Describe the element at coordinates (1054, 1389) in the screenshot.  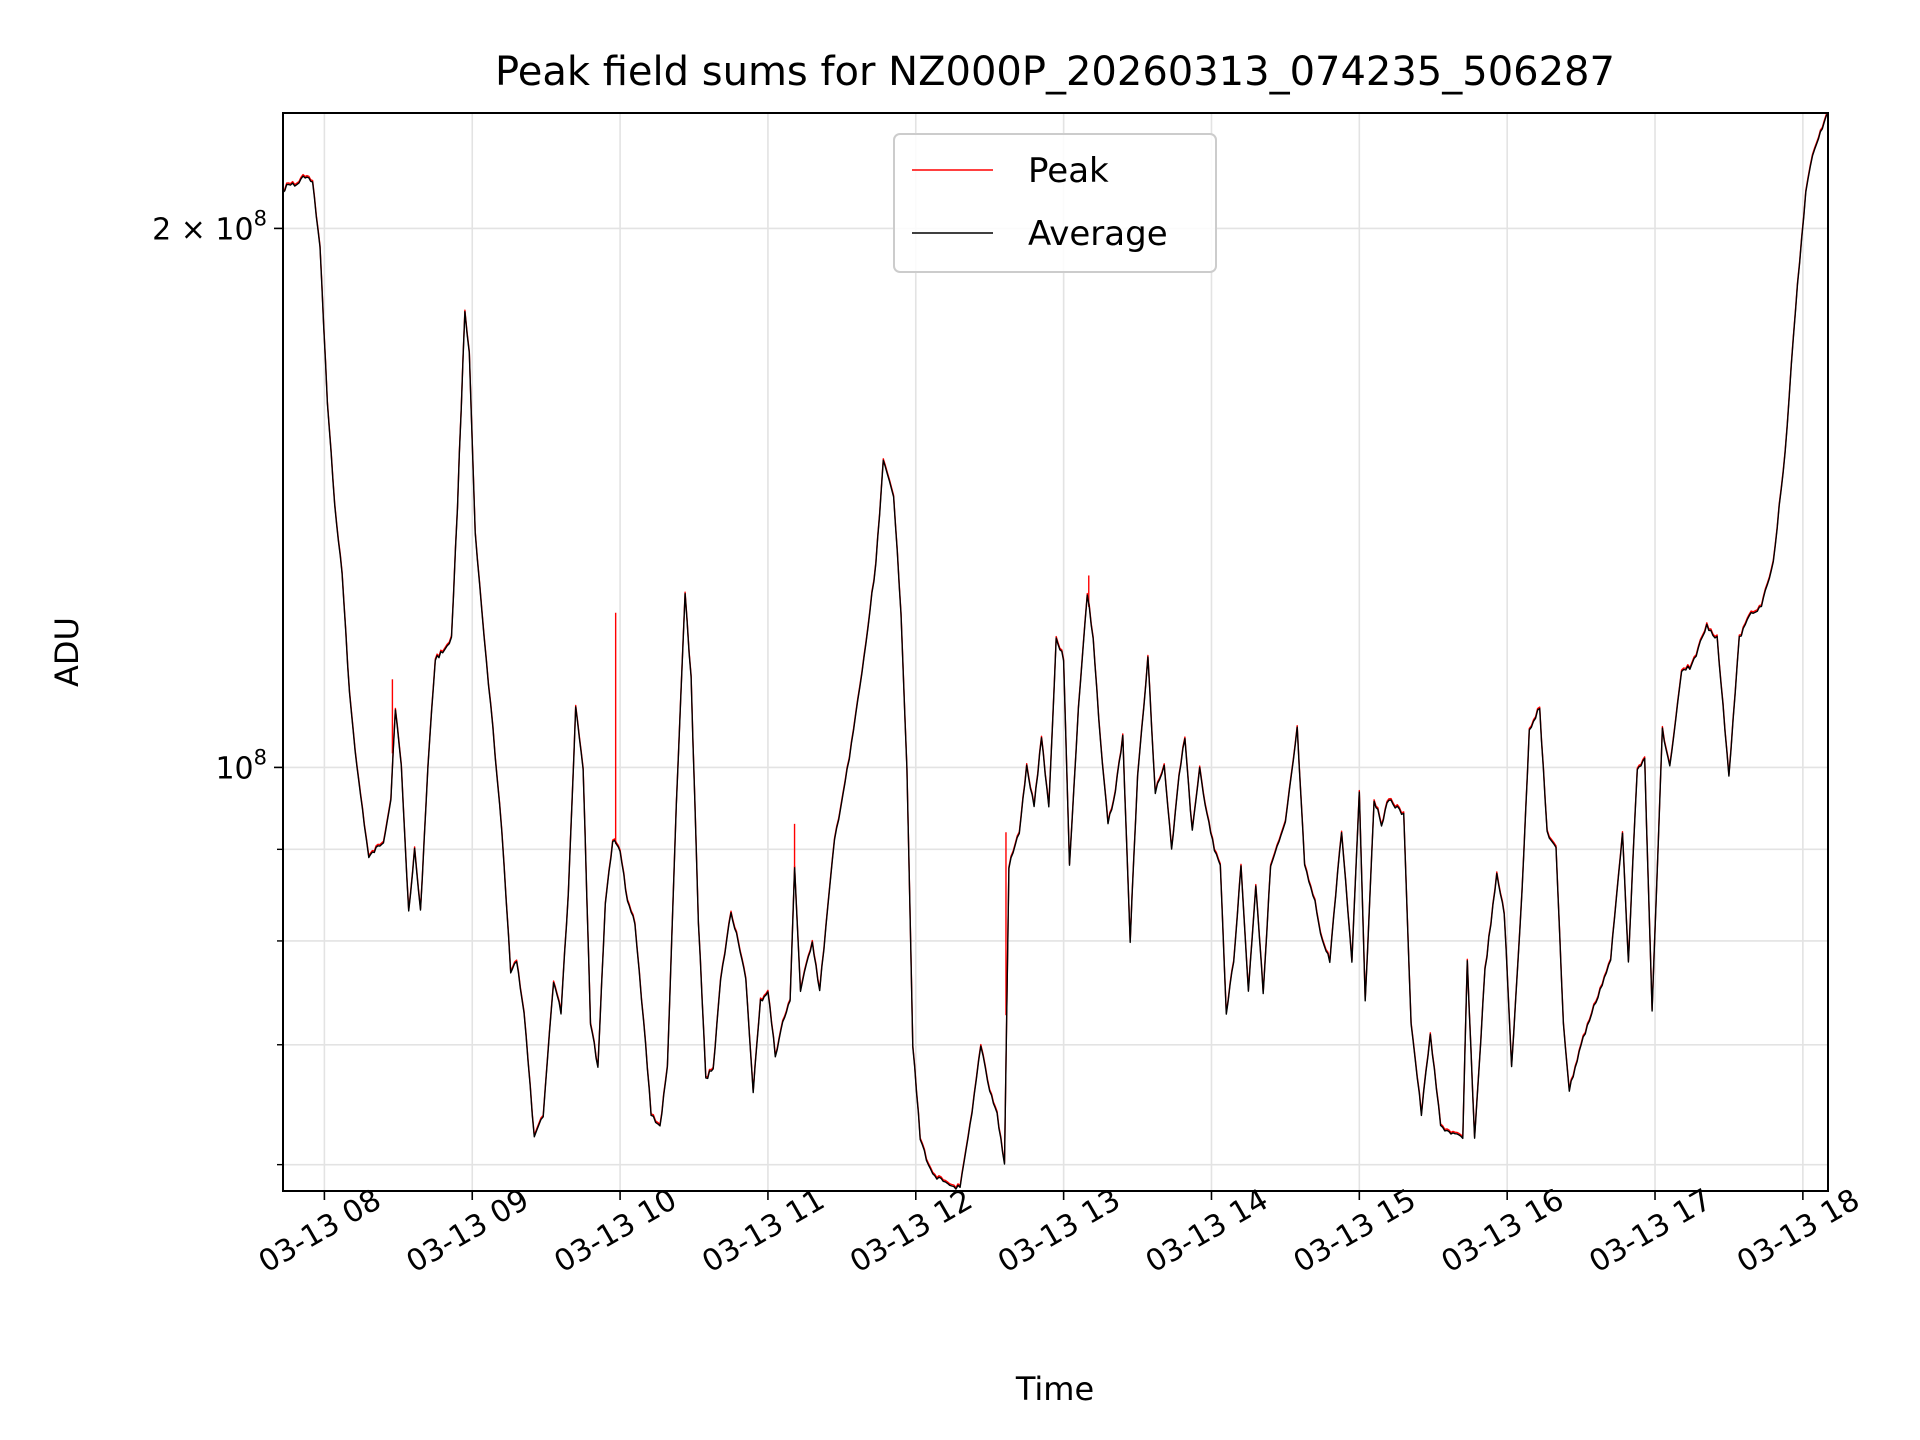
I see `x-axis-label: Time` at that location.